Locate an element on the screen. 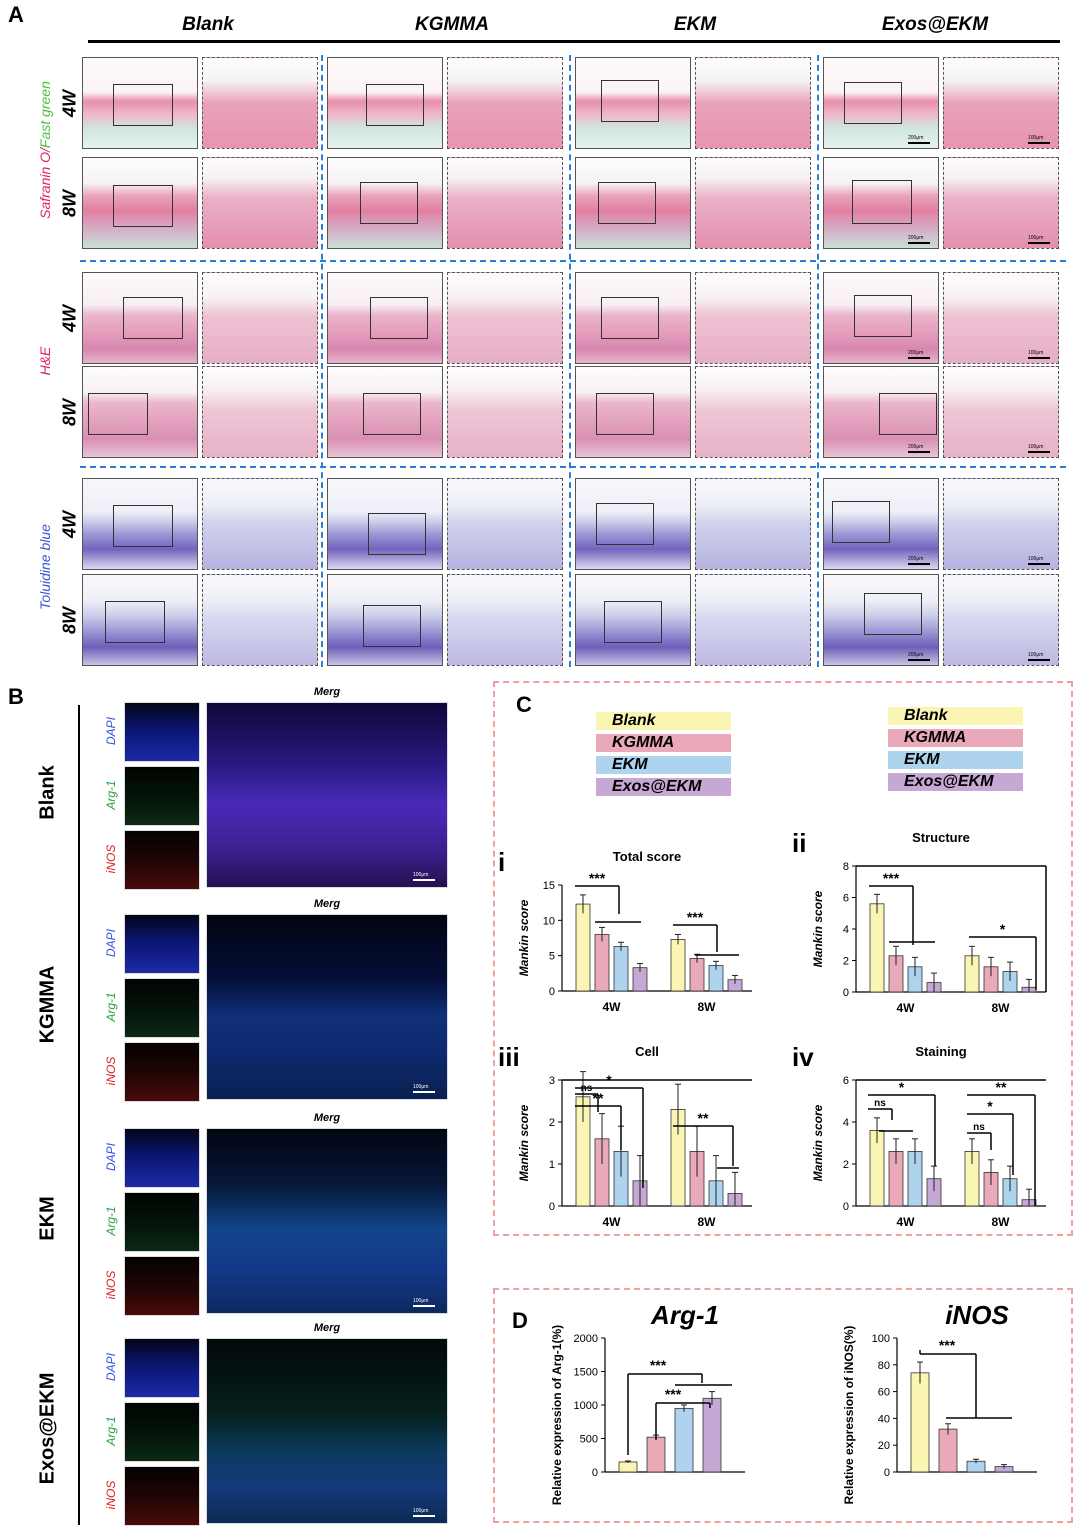  y-tick-label: 500 is located at coordinates (589, 1440).